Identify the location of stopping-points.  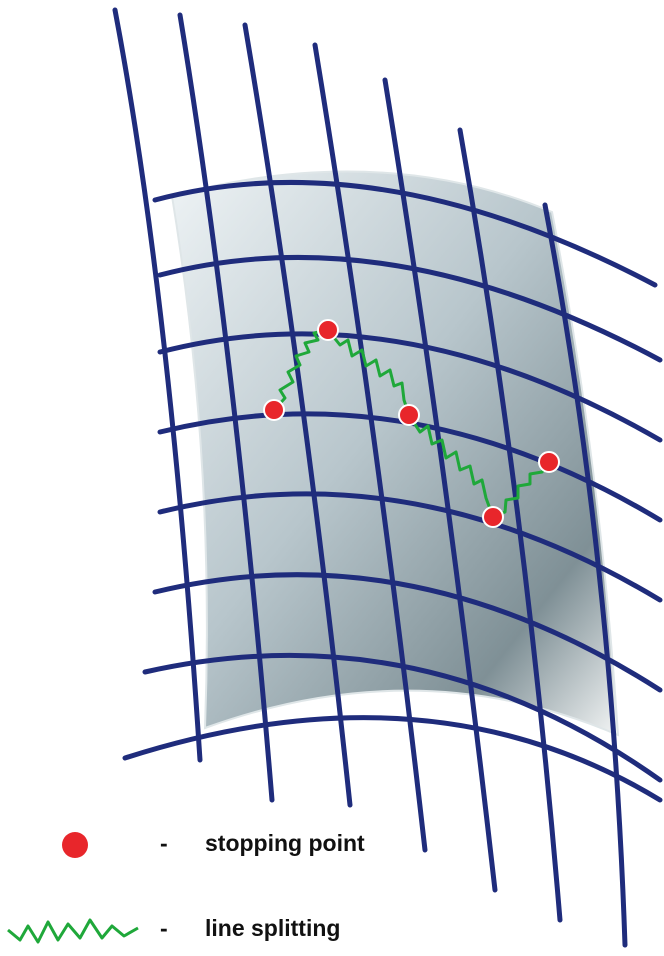
(411, 423).